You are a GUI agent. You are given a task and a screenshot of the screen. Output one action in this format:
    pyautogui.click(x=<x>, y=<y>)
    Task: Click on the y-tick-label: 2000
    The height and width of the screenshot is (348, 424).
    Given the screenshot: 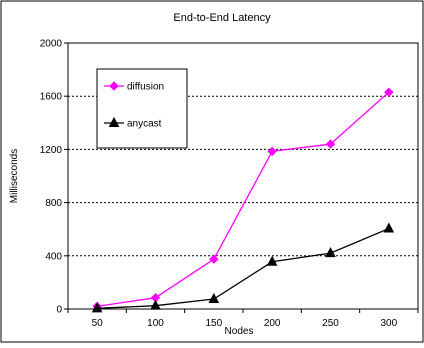 What is the action you would take?
    pyautogui.click(x=51, y=44)
    